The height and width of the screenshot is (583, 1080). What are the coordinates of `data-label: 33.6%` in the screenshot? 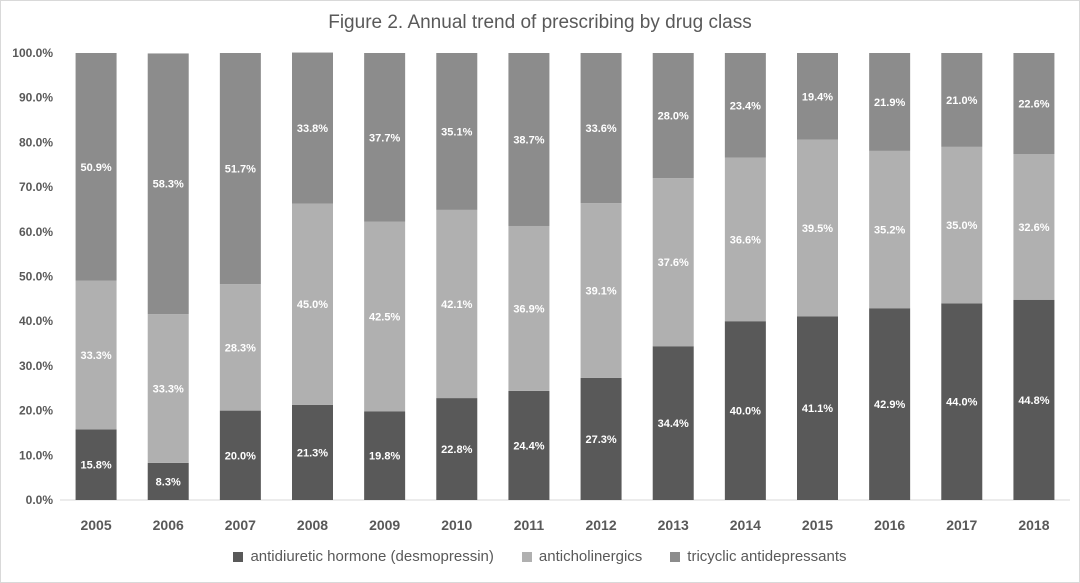 It's located at (600, 129).